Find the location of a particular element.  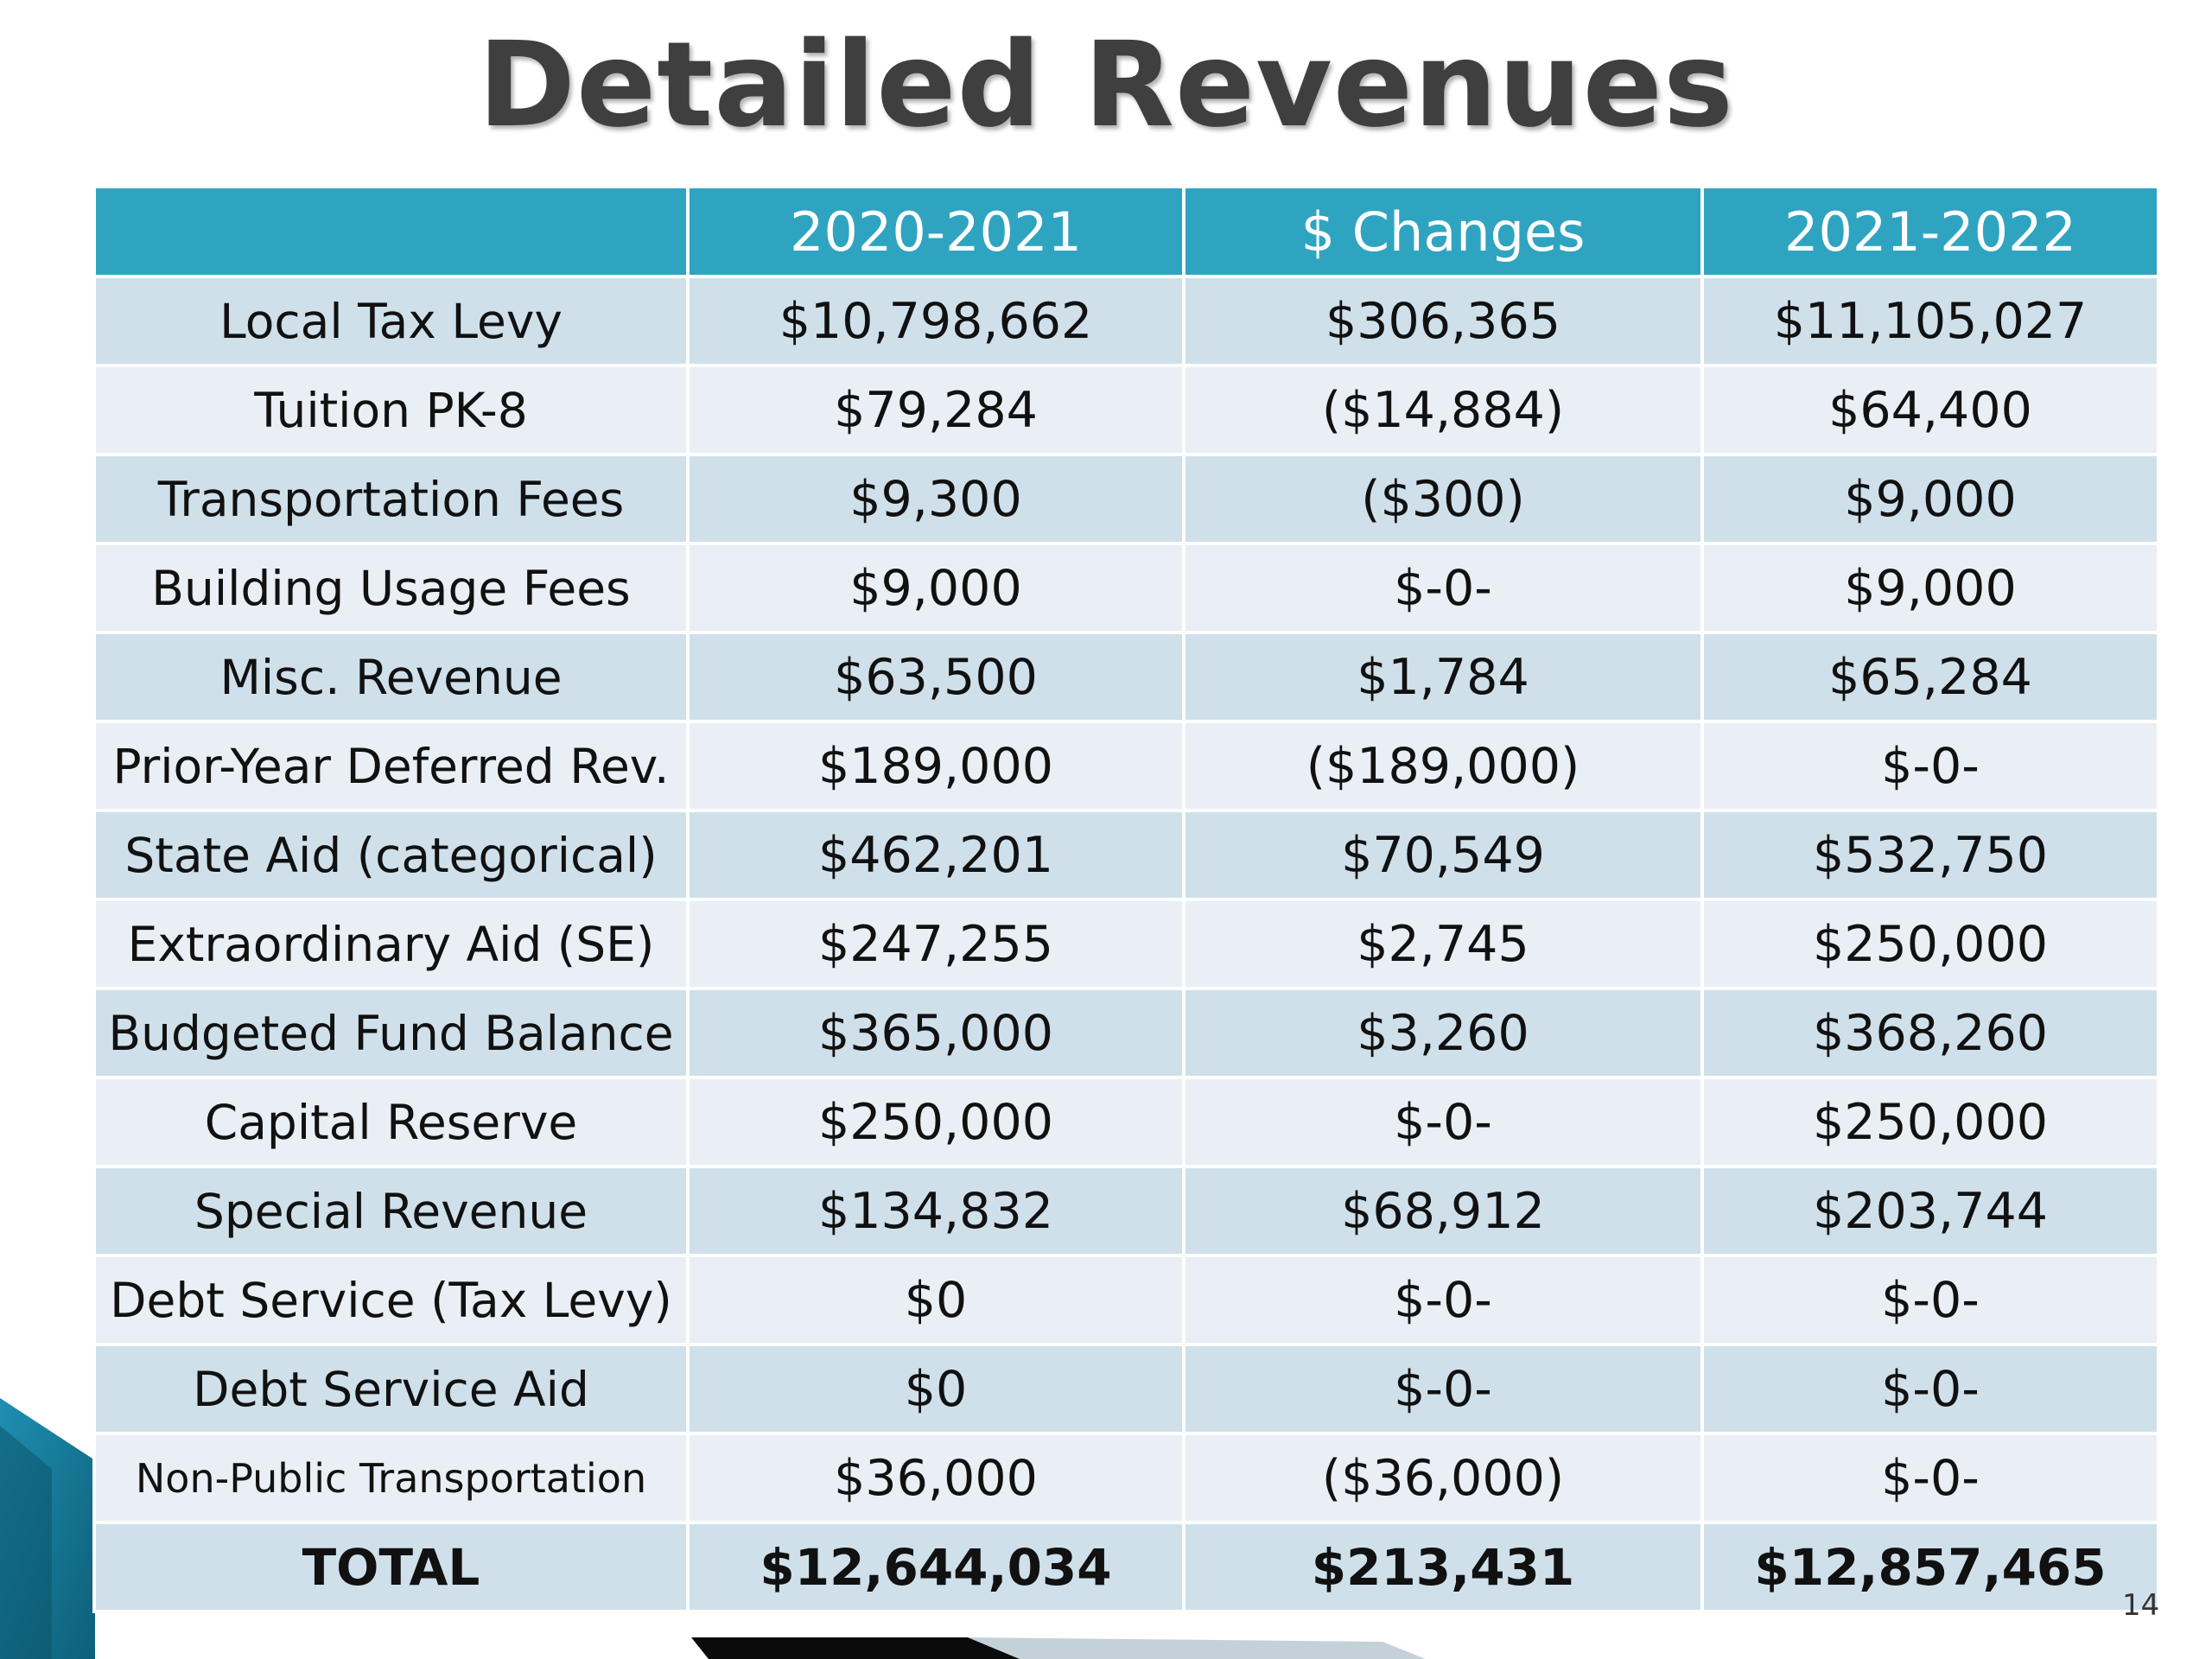

cell-2020-2021: $9,300 is located at coordinates (936, 499).